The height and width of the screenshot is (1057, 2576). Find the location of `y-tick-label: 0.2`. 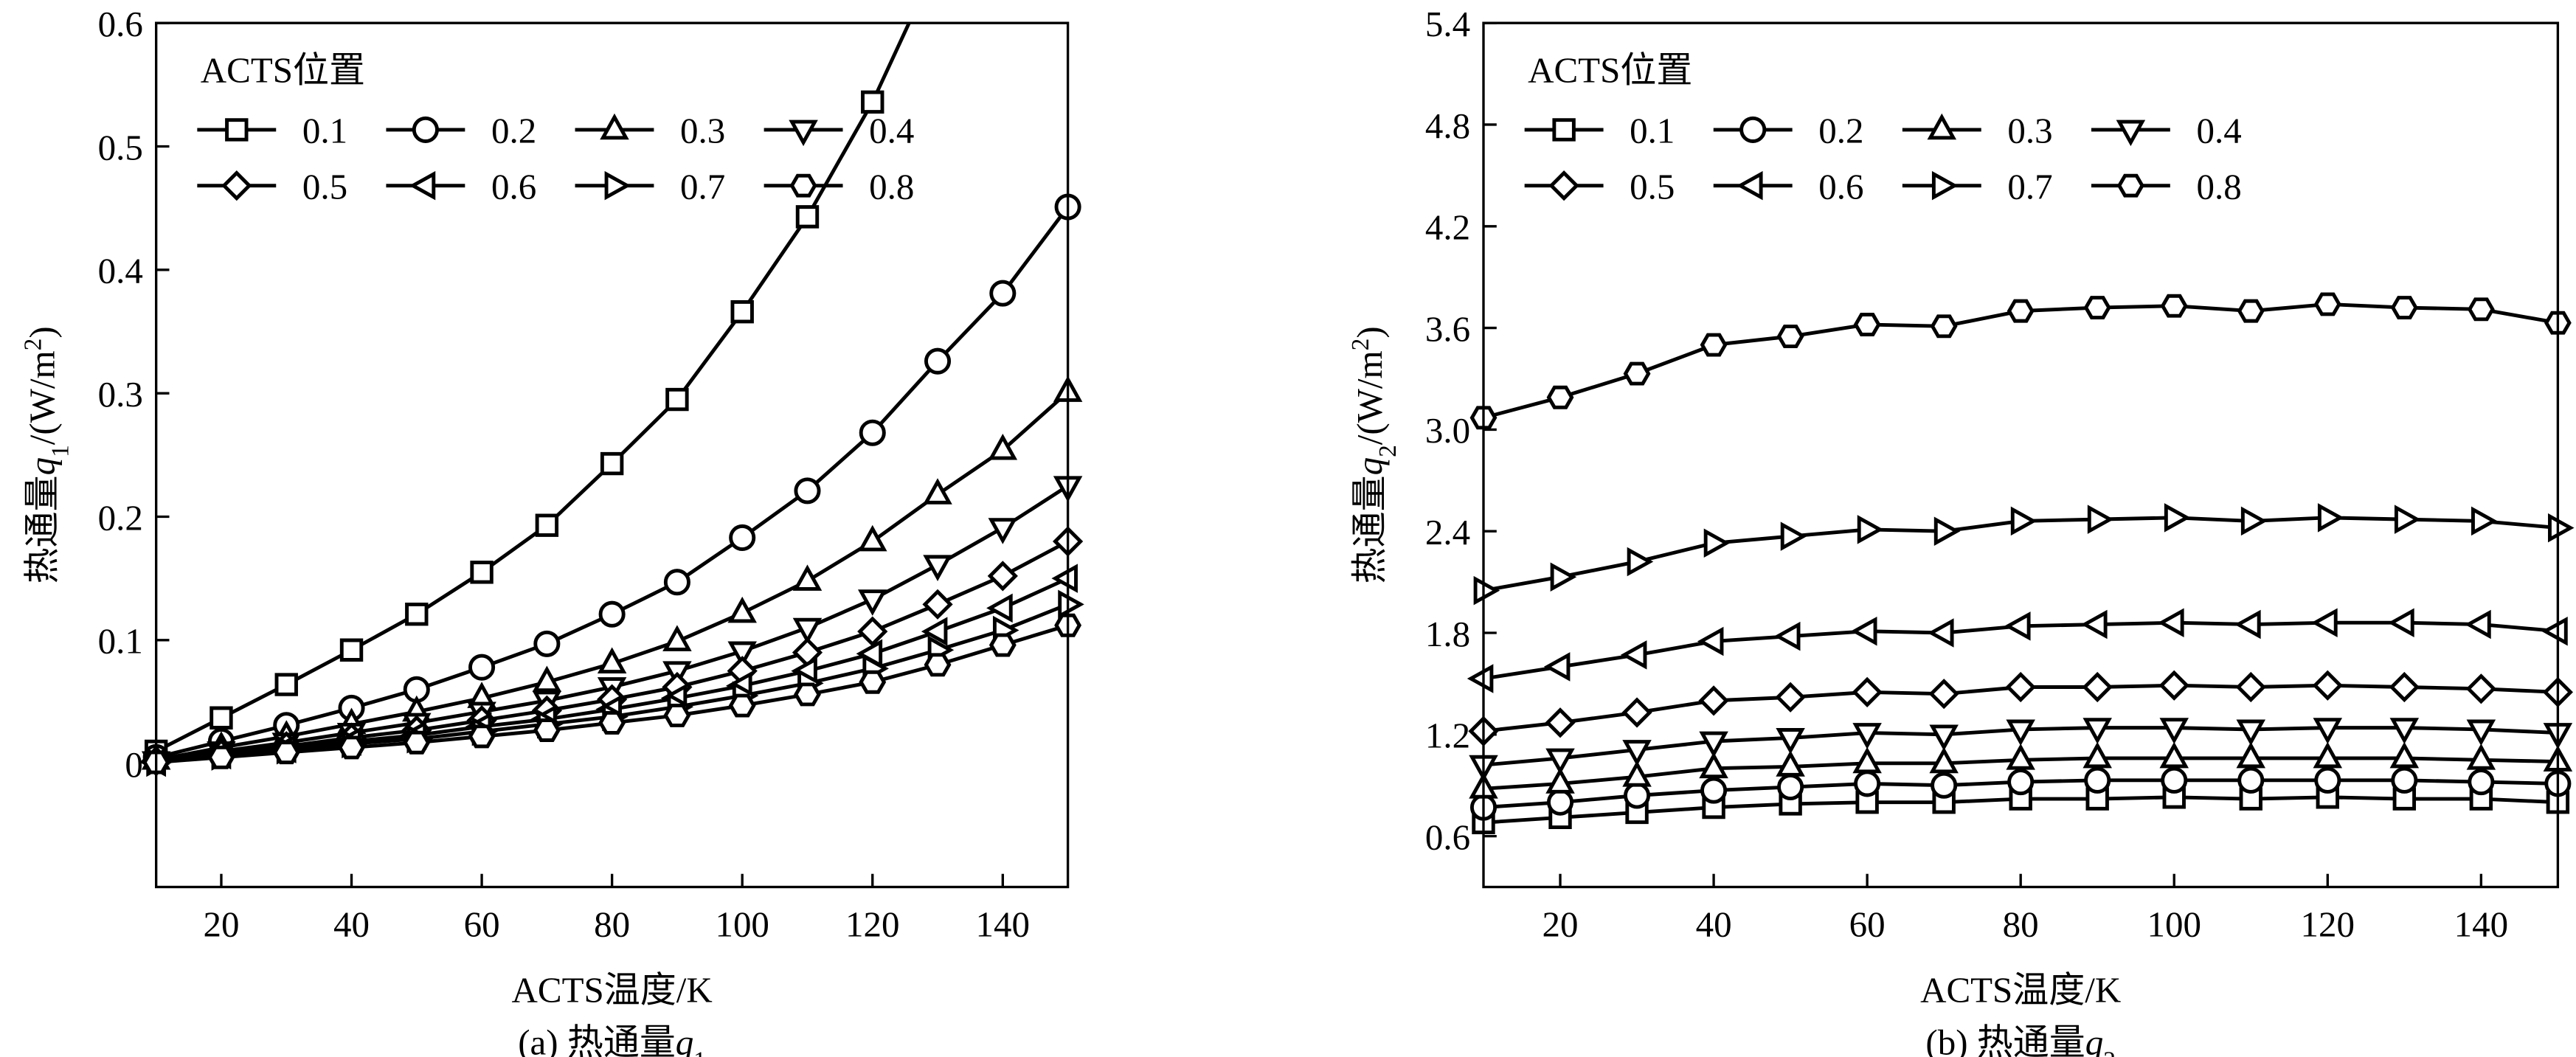

y-tick-label: 0.2 is located at coordinates (121, 517).